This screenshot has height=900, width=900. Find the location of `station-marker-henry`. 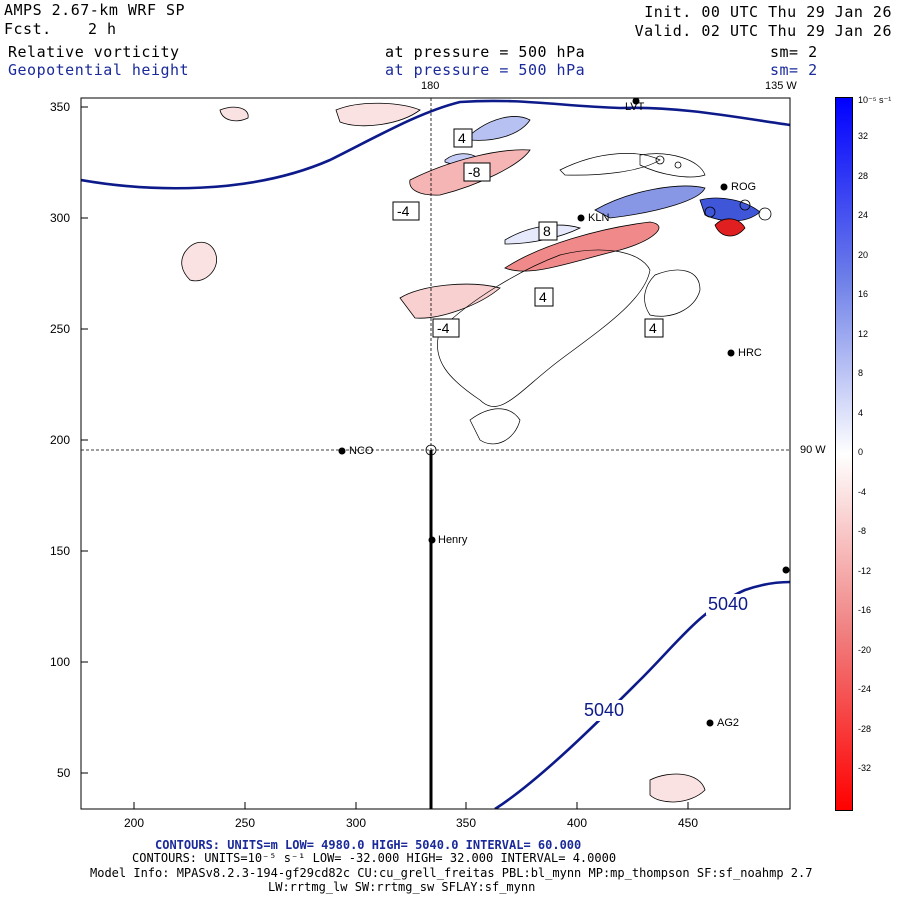

station-marker-henry is located at coordinates (432, 540).